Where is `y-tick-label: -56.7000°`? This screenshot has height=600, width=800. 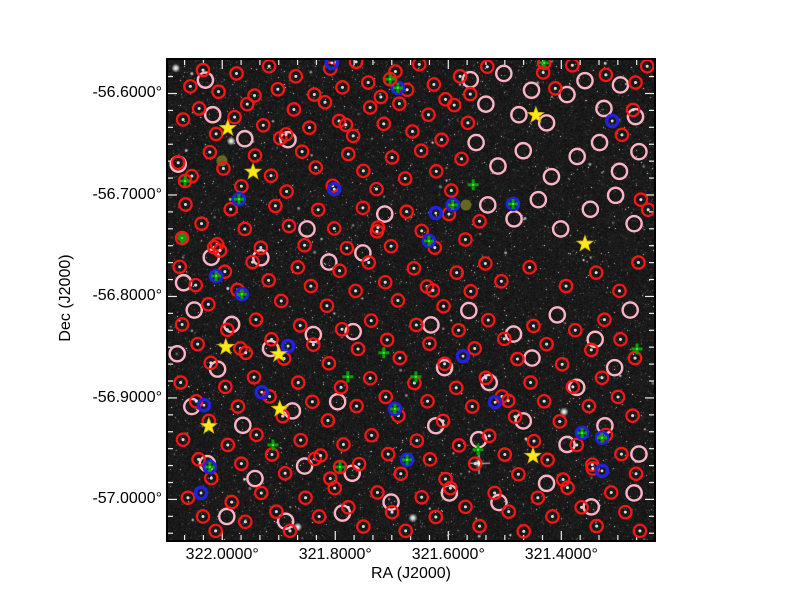 y-tick-label: -56.7000° is located at coordinates (127, 194).